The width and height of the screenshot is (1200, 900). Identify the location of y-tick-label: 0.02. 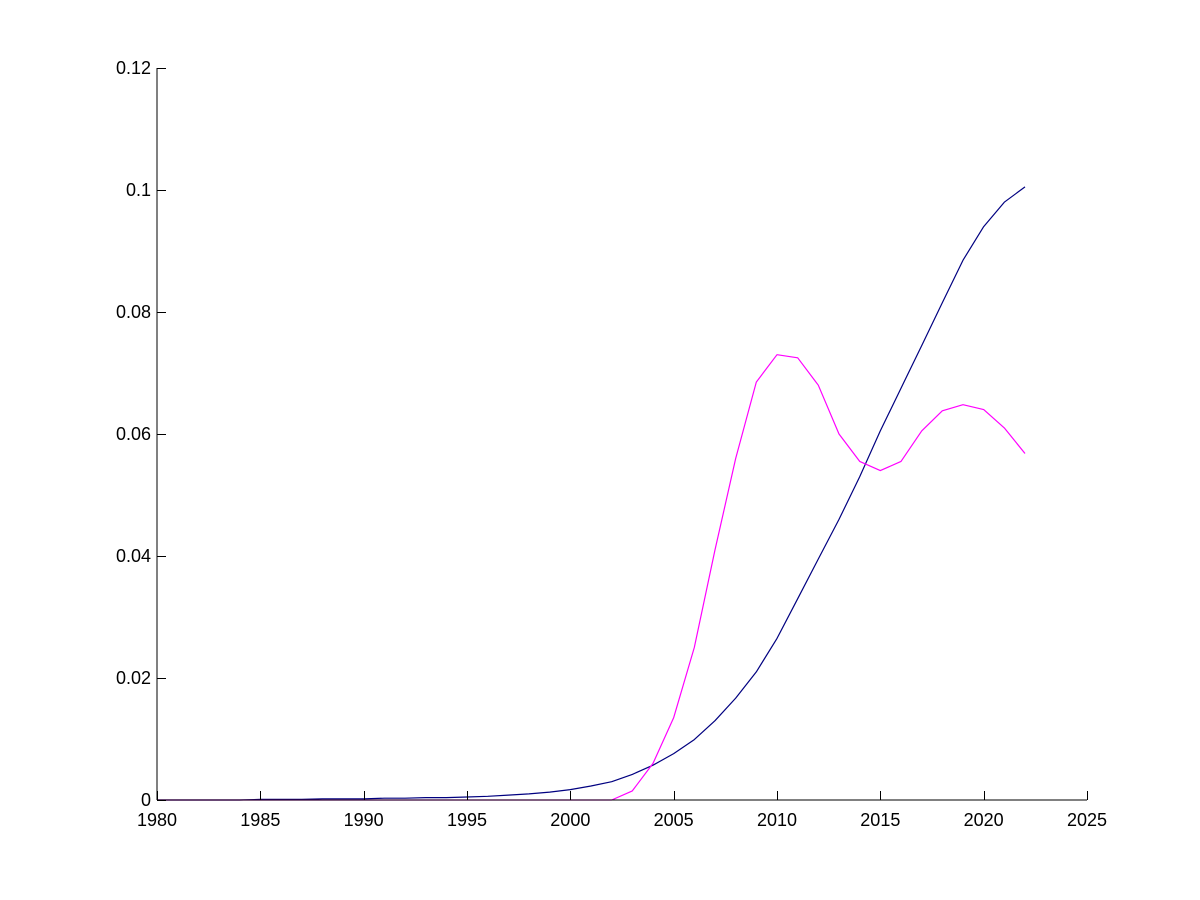
(133, 678).